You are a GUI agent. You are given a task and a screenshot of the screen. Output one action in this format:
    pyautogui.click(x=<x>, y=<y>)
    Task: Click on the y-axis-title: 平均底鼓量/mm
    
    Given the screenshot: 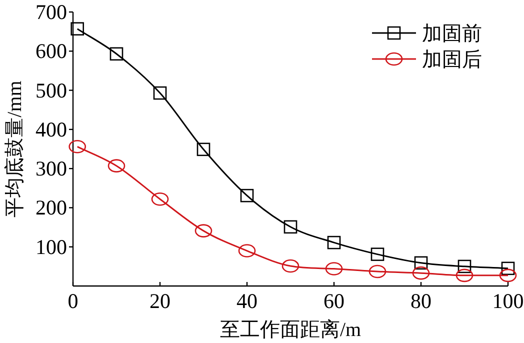 What is the action you would take?
    pyautogui.click(x=15, y=149)
    